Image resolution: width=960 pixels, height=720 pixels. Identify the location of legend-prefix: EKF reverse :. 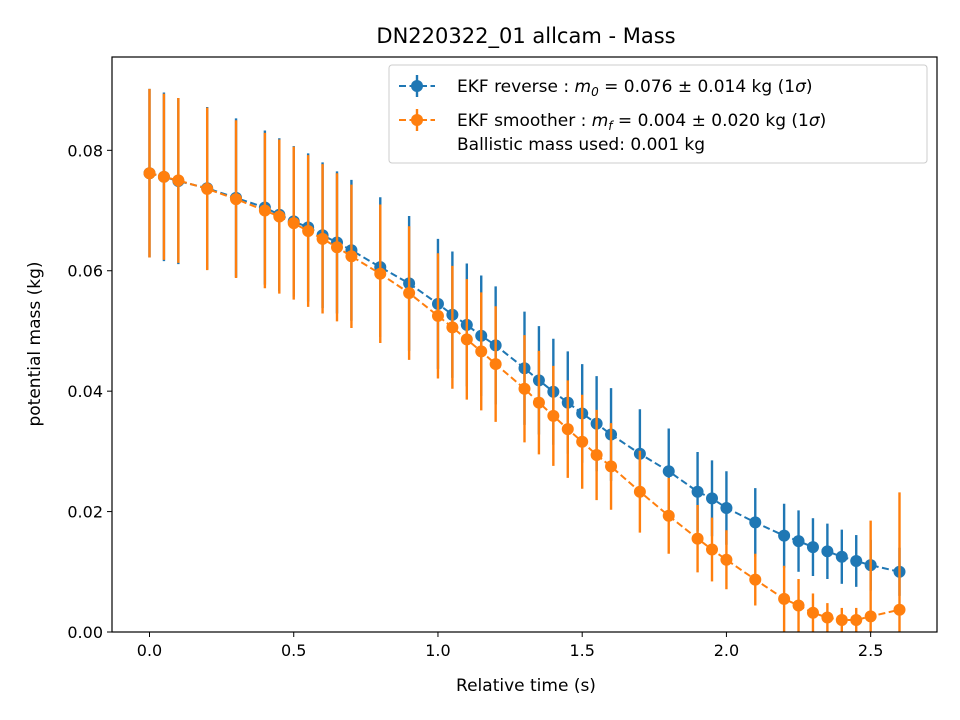
(516, 87).